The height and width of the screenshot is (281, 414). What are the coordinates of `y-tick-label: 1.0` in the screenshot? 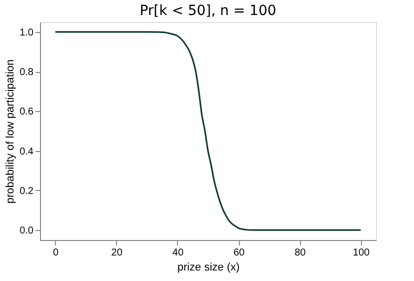 It's located at (27, 32).